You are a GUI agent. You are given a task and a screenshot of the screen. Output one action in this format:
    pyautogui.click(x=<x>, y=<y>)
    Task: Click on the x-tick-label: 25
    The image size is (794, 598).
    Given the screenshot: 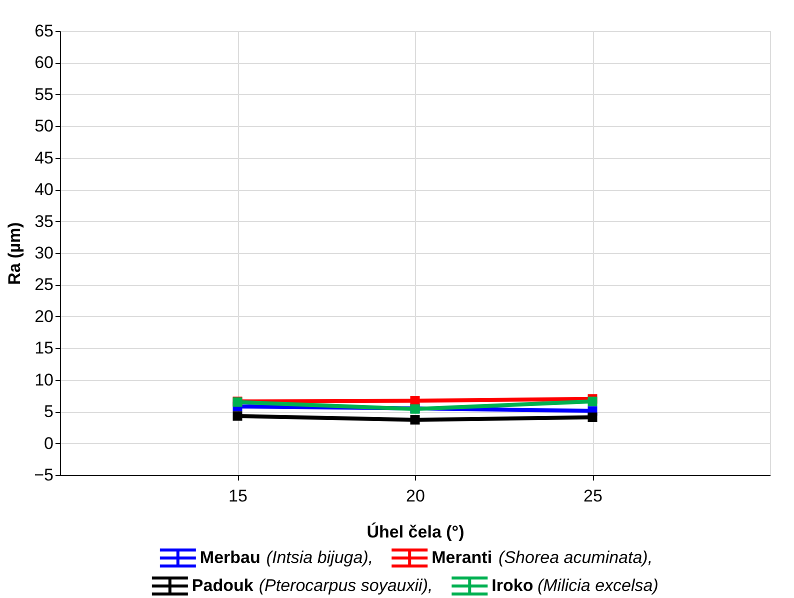 What is the action you would take?
    pyautogui.click(x=593, y=496)
    